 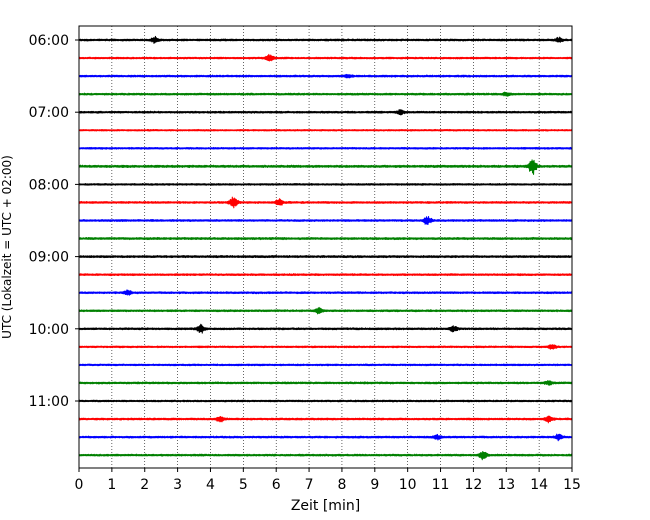 What do you see at coordinates (441, 485) in the screenshot?
I see `x-tick-label: 11` at bounding box center [441, 485].